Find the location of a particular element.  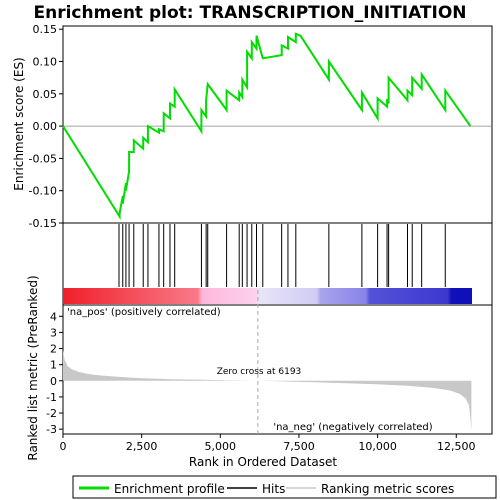

es-y-tick-label: -0.05 is located at coordinates (43, 158).